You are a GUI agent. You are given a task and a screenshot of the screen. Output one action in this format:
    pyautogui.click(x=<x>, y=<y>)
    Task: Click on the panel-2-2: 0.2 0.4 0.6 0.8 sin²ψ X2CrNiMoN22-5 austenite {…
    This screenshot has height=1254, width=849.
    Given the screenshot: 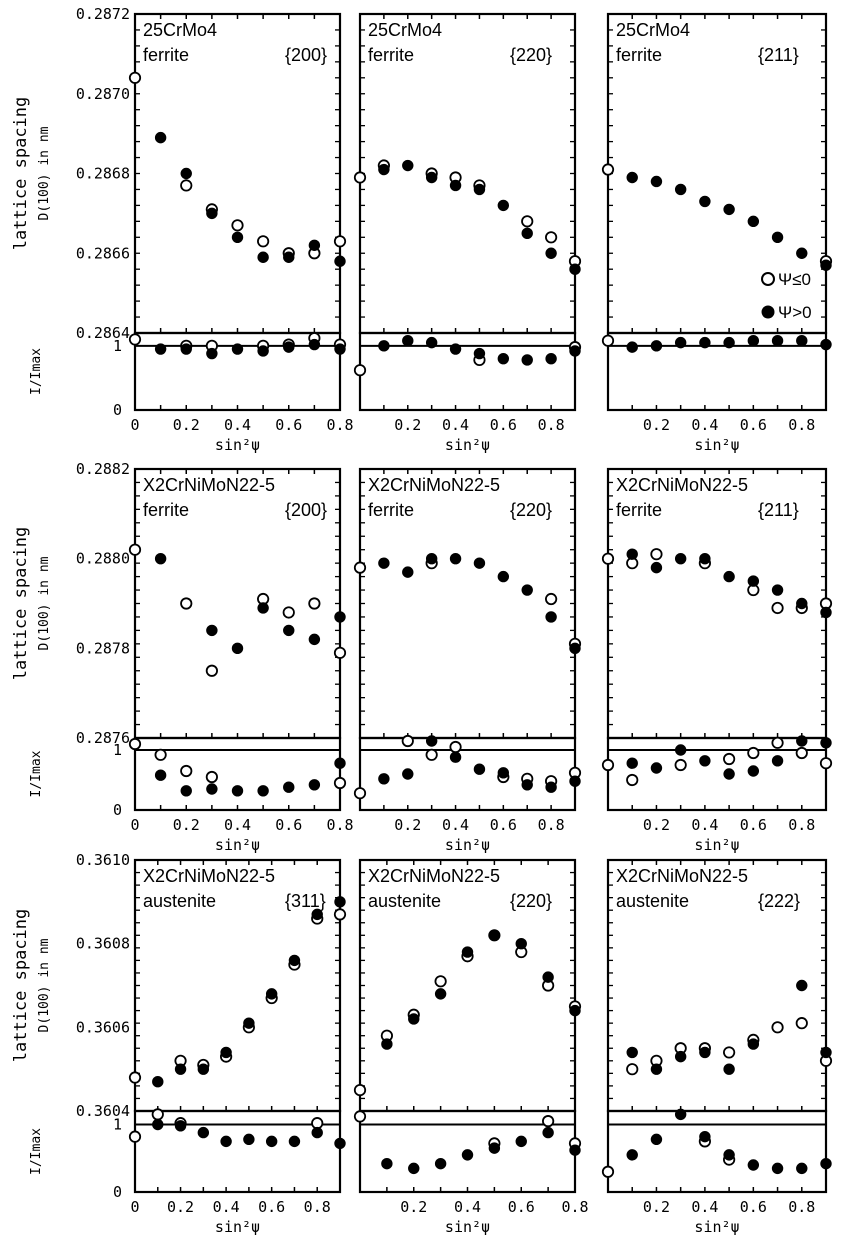 What is the action you would take?
    pyautogui.click(x=717, y=1047)
    